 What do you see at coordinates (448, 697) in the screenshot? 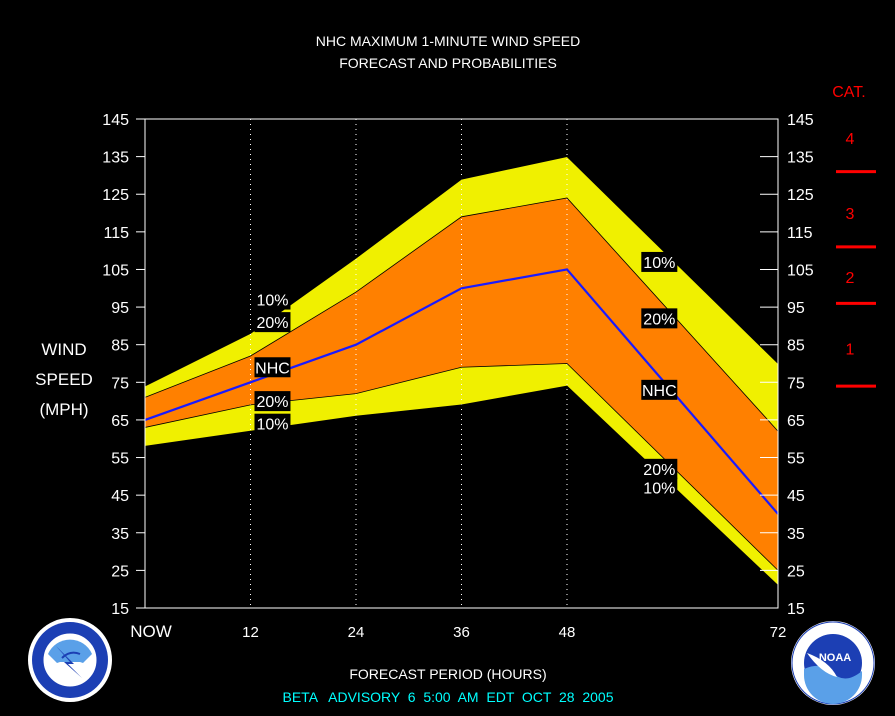
I see `advisory-line: BETA ADVISORY 6 5:00 AM EDT OCT 28 2005` at bounding box center [448, 697].